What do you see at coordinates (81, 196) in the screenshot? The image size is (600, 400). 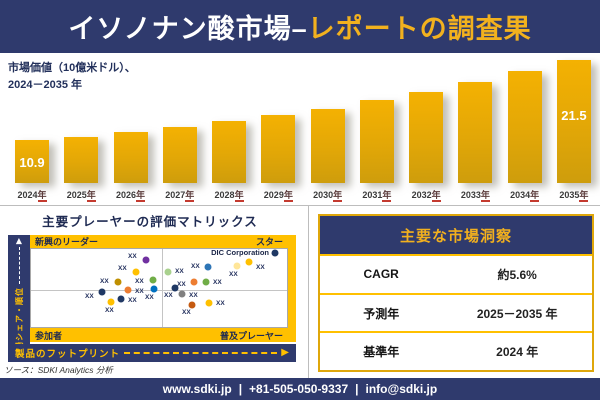 I see `year-label: 2025年` at bounding box center [81, 196].